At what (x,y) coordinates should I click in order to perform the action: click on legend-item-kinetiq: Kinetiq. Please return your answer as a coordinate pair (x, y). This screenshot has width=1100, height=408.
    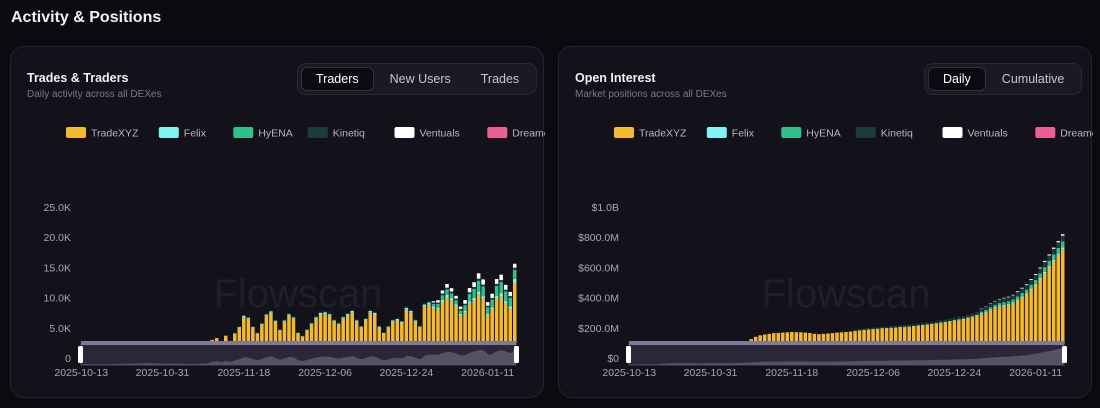
    Looking at the image, I should click on (336, 133).